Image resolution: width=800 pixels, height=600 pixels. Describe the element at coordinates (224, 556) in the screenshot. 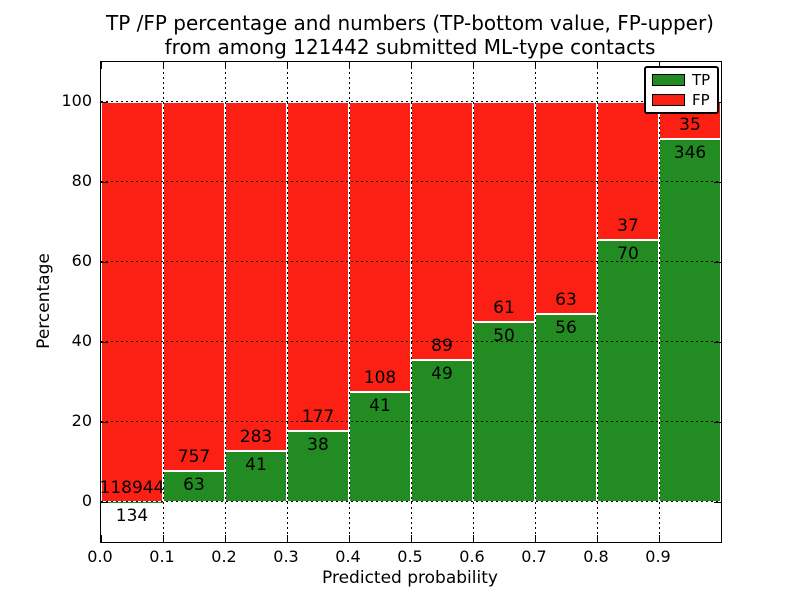

I see `x-tick-label: 0.2` at that location.